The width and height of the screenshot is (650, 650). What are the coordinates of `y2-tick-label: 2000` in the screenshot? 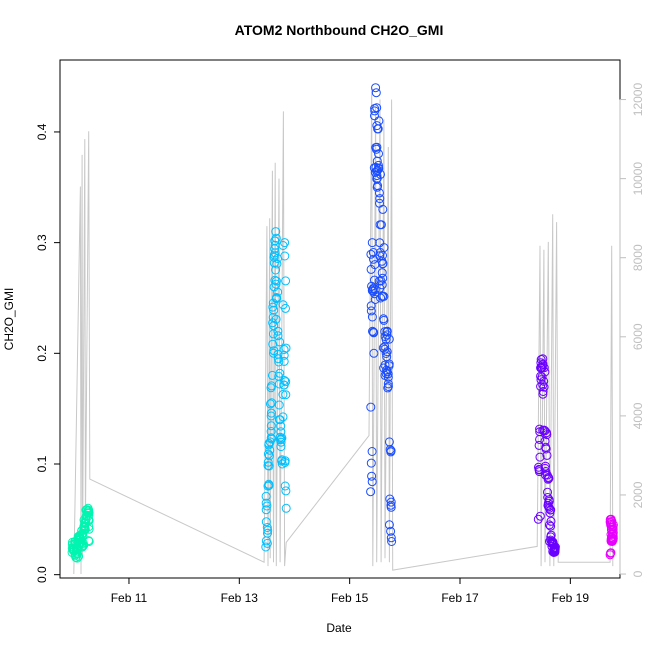 It's located at (638, 494).